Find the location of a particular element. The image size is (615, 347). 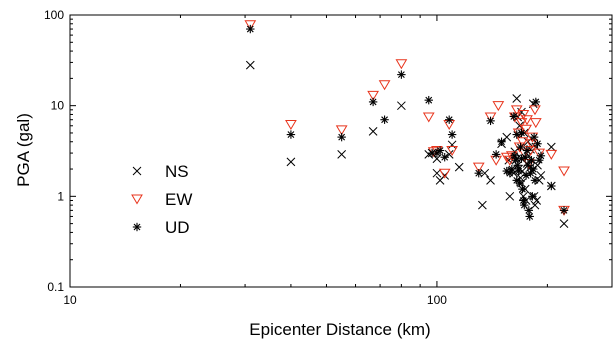

legend-marker-ew is located at coordinates (137, 199).